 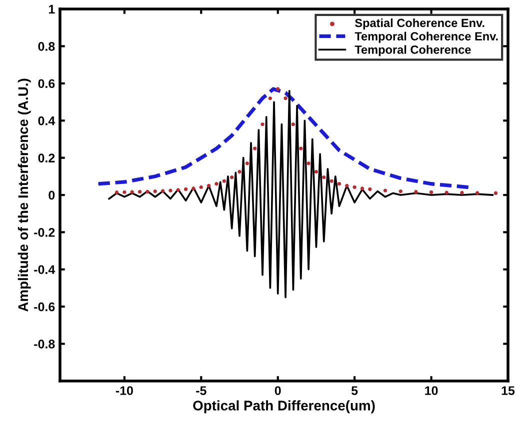 I want to click on x-tick-label: 5, so click(x=354, y=391).